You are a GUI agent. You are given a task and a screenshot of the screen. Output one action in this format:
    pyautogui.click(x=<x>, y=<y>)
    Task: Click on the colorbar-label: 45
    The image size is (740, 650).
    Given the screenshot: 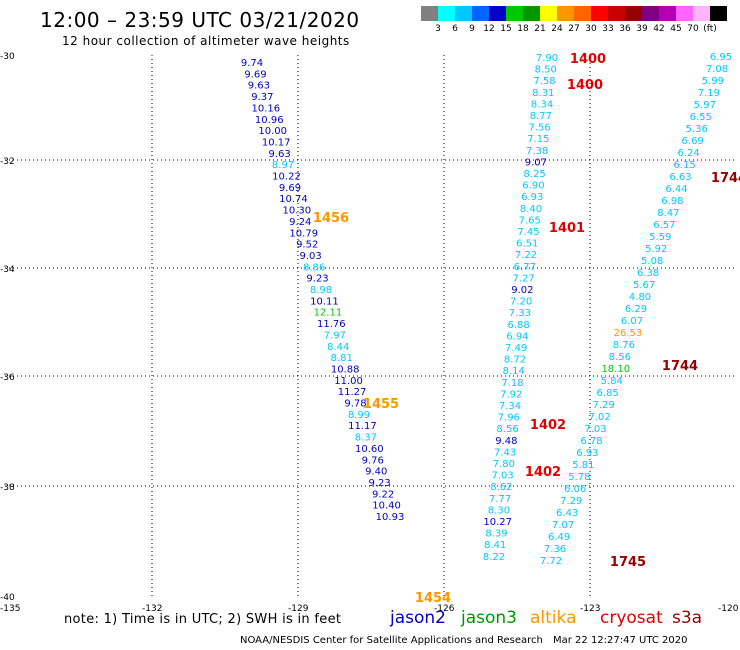 What is the action you would take?
    pyautogui.click(x=676, y=29)
    